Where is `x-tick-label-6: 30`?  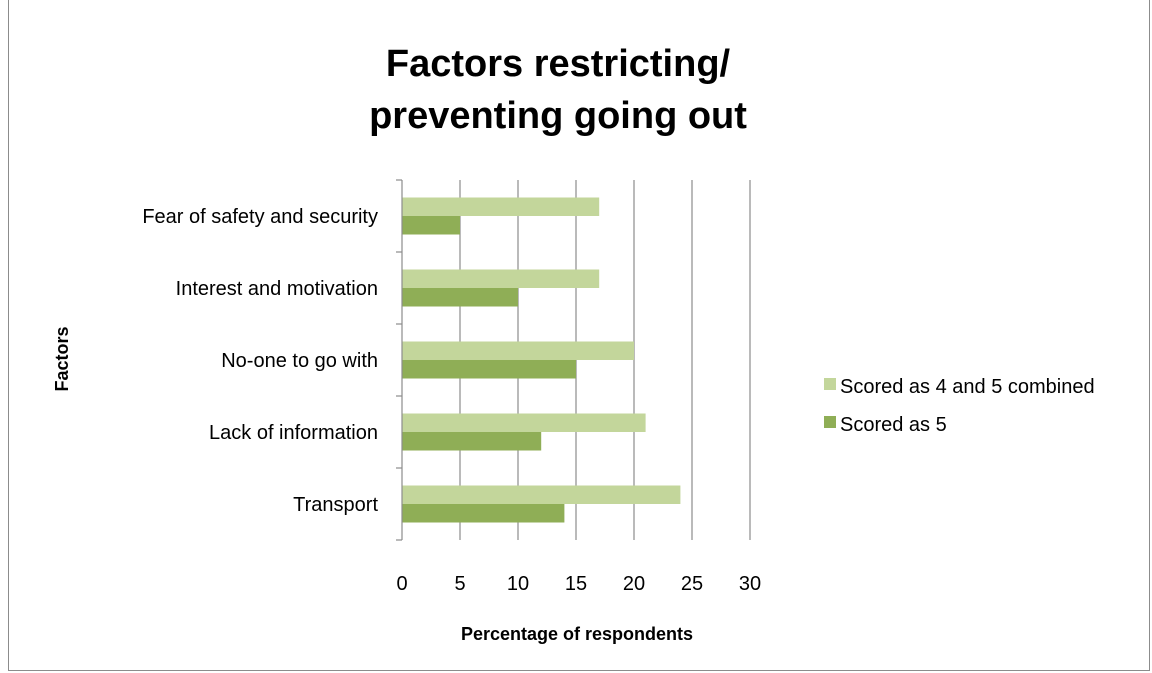
x-tick-label-6: 30 is located at coordinates (750, 584).